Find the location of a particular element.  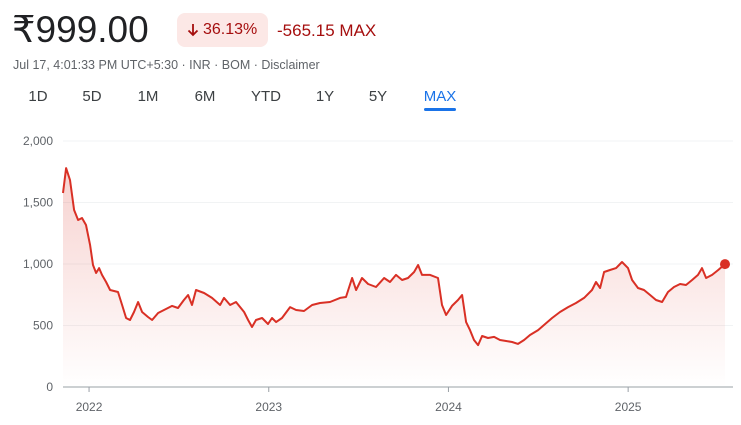

down-arrow is located at coordinates (193, 30).